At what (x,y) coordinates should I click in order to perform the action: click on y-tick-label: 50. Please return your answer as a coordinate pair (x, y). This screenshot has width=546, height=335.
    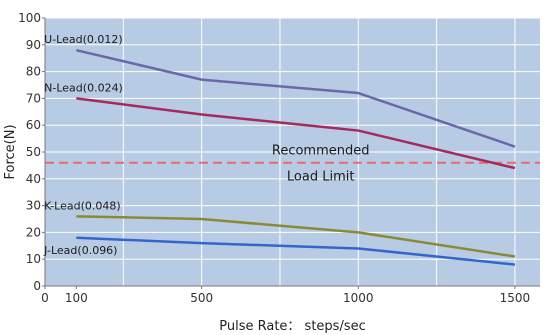
    Looking at the image, I should click on (33, 152).